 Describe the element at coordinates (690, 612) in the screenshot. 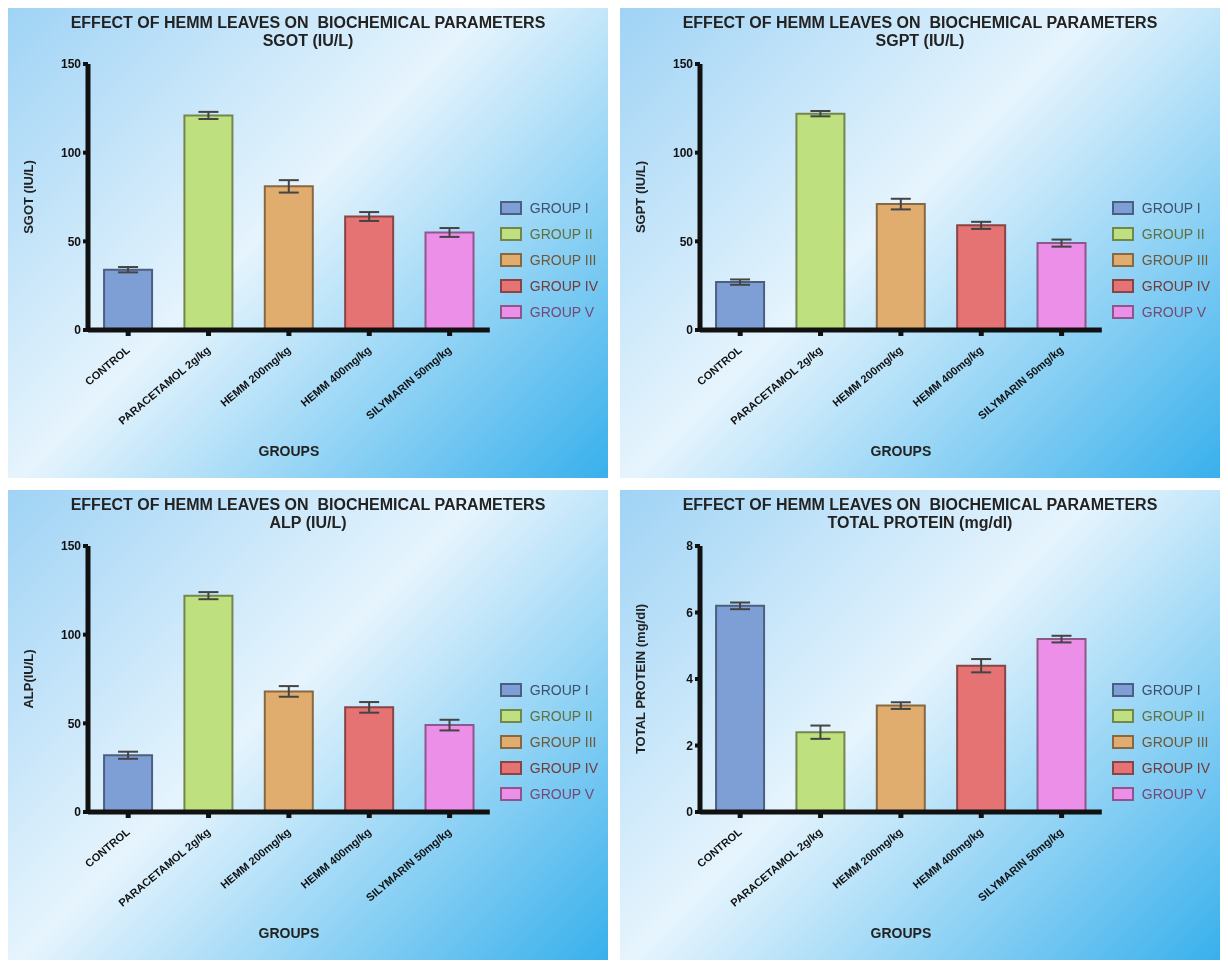

I see `y-tick-label: 6` at that location.